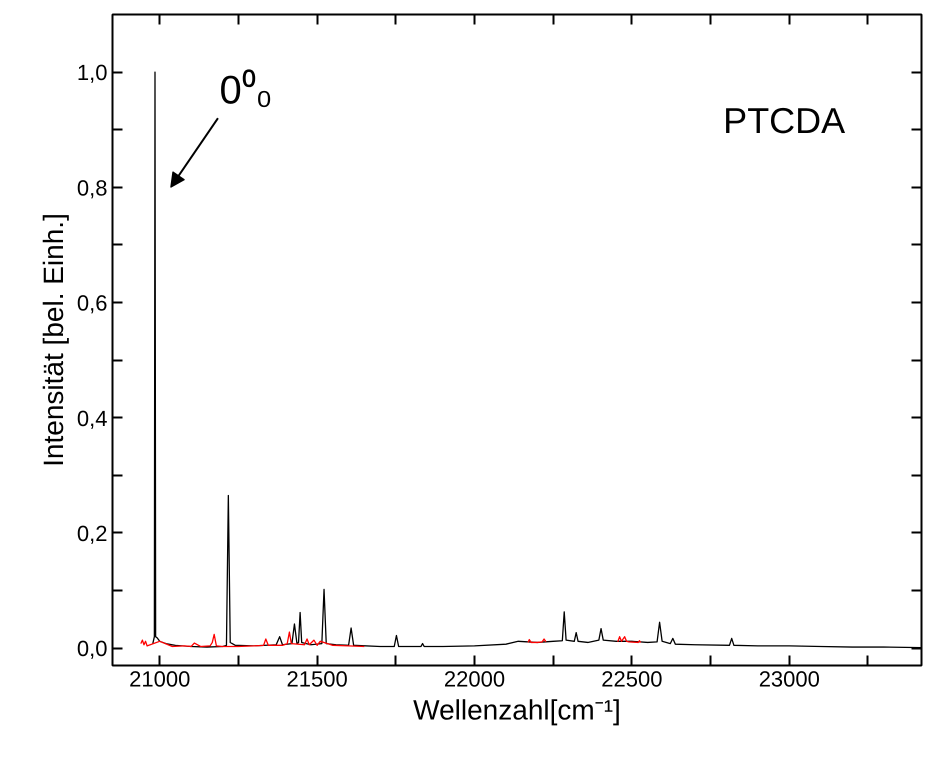 The width and height of the screenshot is (925, 762). I want to click on y-tick-label: 0,8, so click(92, 187).